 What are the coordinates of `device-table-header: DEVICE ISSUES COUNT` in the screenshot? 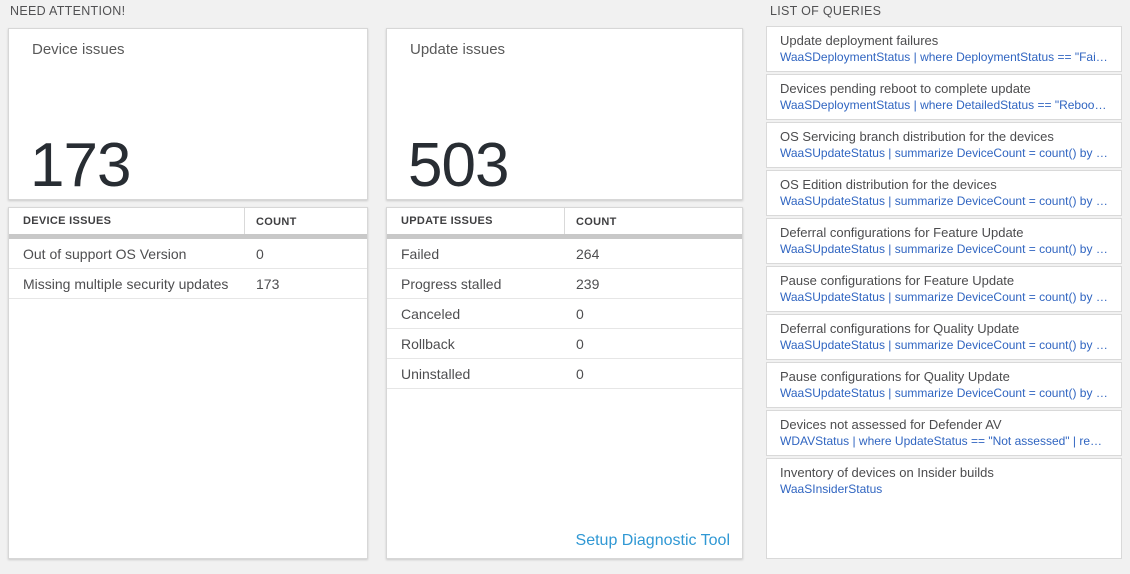 It's located at (188, 221).